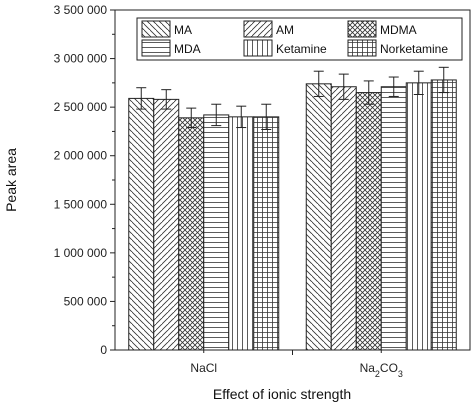  I want to click on legend-label-norketamine: Norketamine, so click(414, 49).